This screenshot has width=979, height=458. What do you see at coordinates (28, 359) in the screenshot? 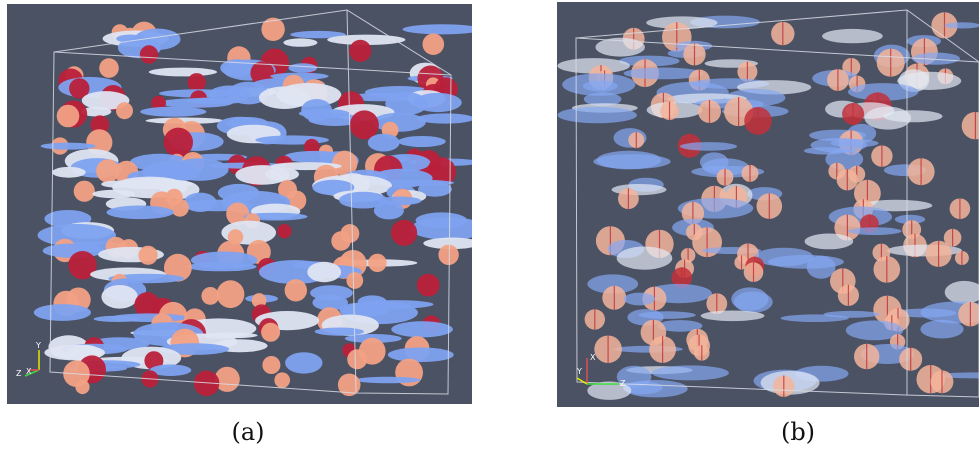
I see `axis-triad: Y Z X` at bounding box center [28, 359].